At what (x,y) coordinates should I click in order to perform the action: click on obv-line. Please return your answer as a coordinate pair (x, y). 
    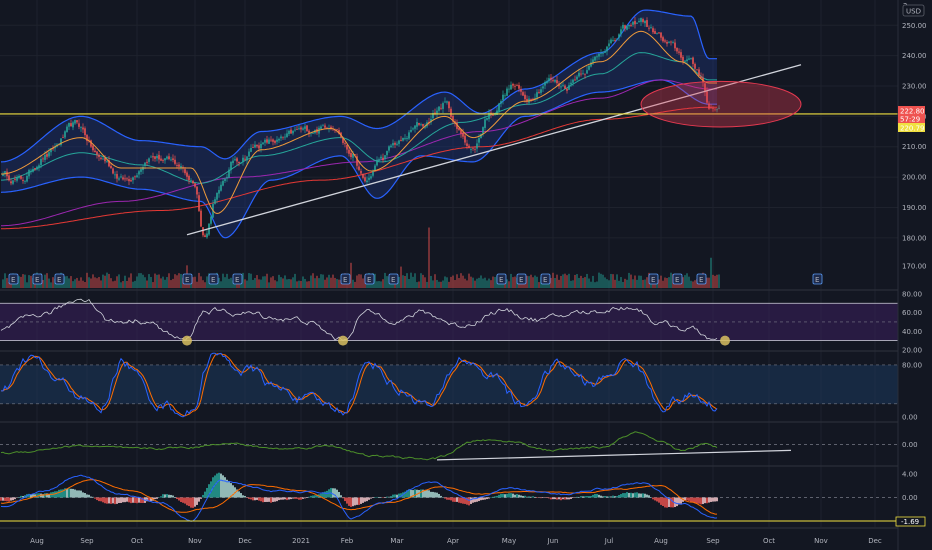
    Looking at the image, I should click on (359, 446).